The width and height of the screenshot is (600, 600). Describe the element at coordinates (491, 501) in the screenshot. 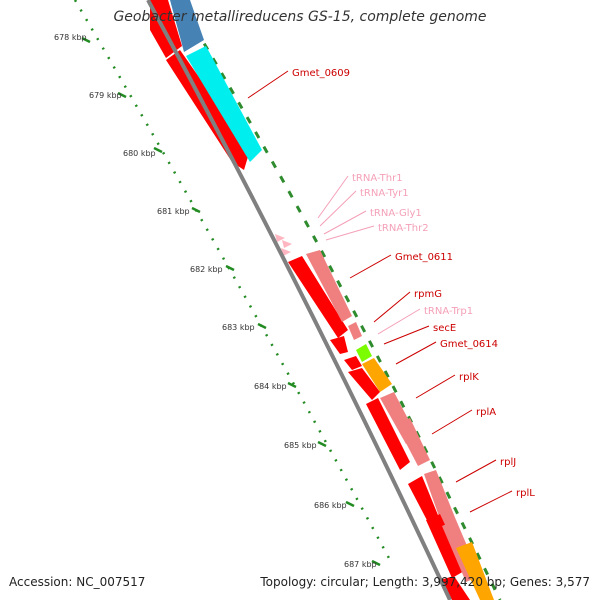

I see `rpll-leader-line` at that location.